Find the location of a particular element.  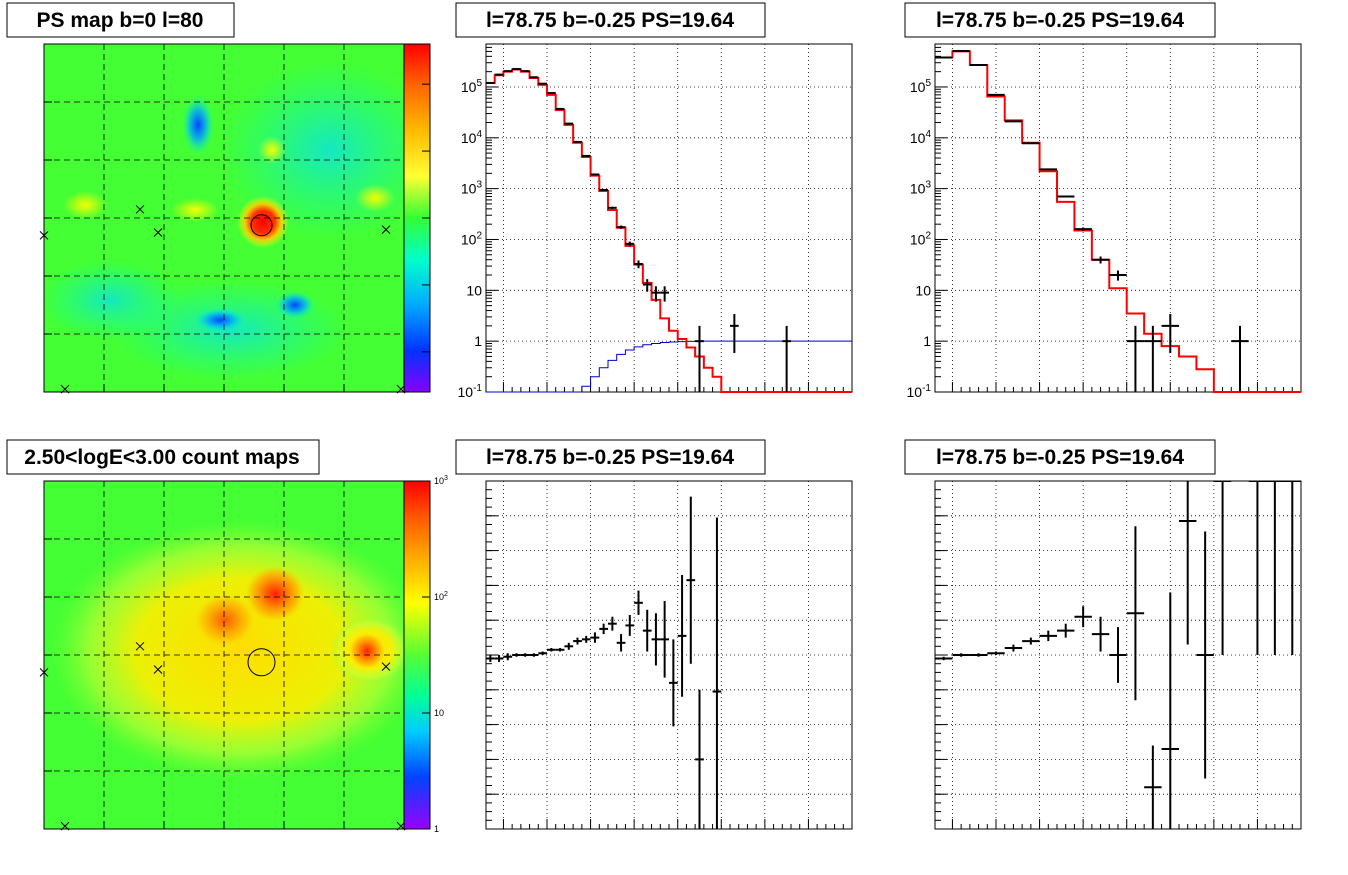

ps-map-panel: PS map b=0 l=80 is located at coordinates (218, 198).